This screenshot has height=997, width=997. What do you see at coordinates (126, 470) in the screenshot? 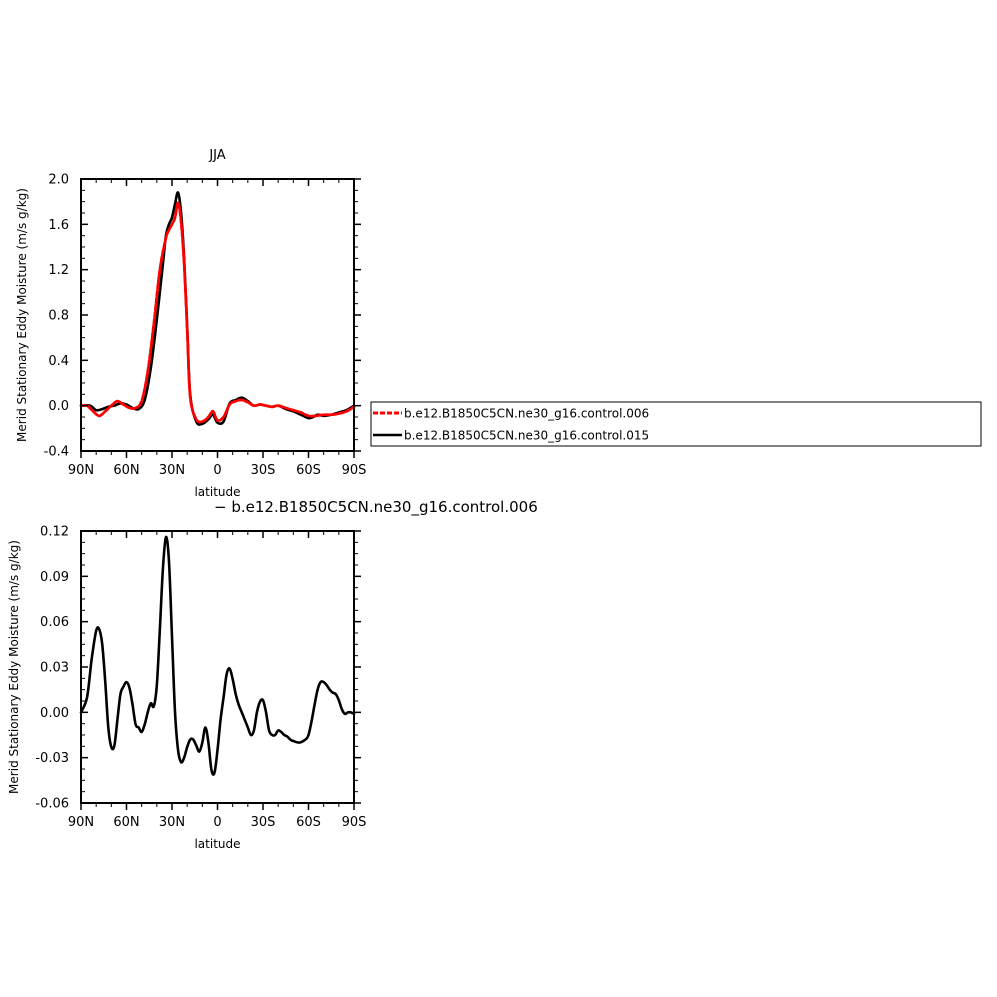
I see `top-x-tick-label: 60N` at bounding box center [126, 470].